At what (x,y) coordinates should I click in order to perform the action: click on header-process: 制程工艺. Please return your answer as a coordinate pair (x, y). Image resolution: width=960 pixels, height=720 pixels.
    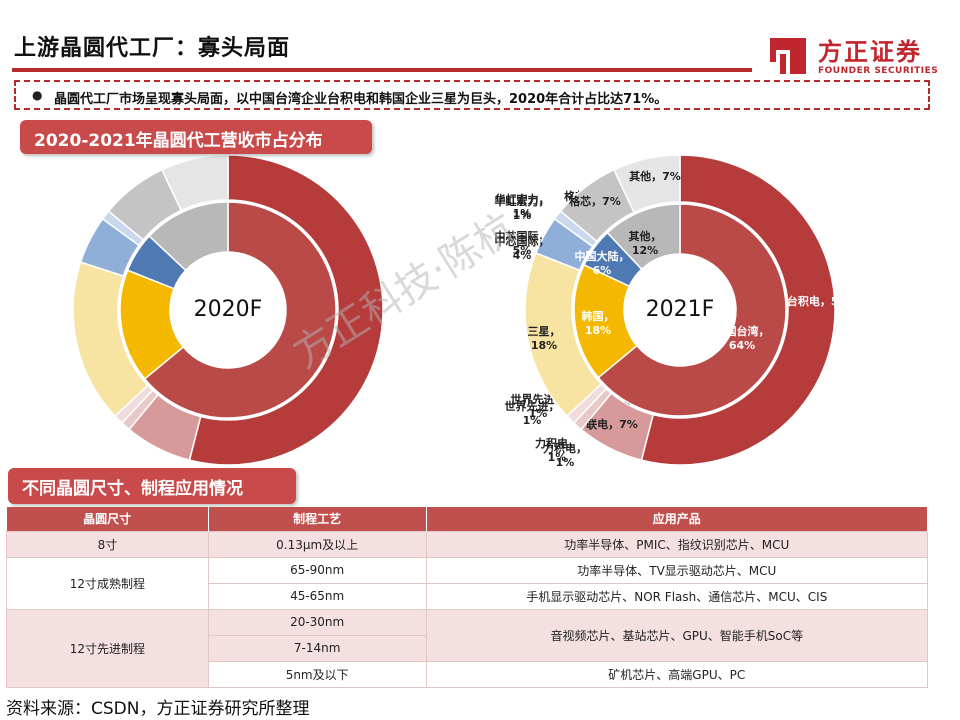
    Looking at the image, I should click on (317, 519).